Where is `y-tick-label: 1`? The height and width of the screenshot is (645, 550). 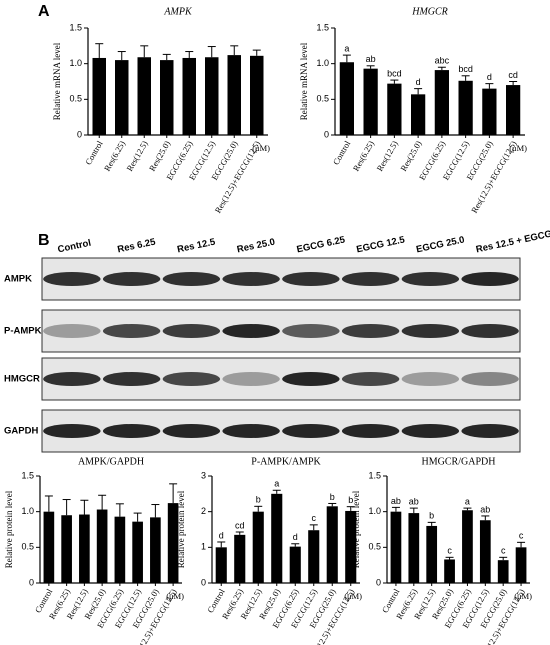
y-tick-label: 1 is located at coordinates (203, 547).